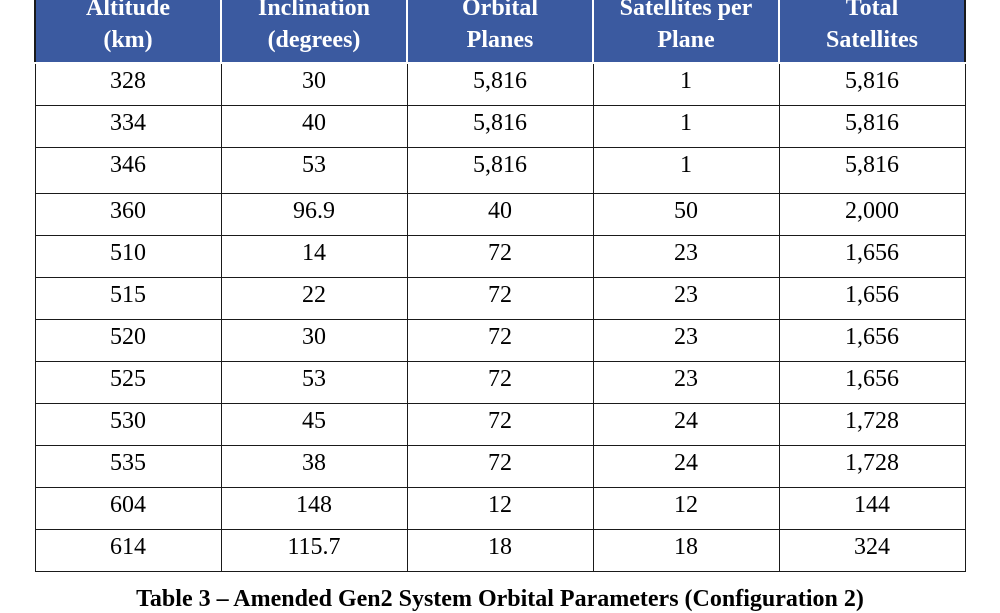  I want to click on cell-orbital-planes: 12, so click(500, 508).